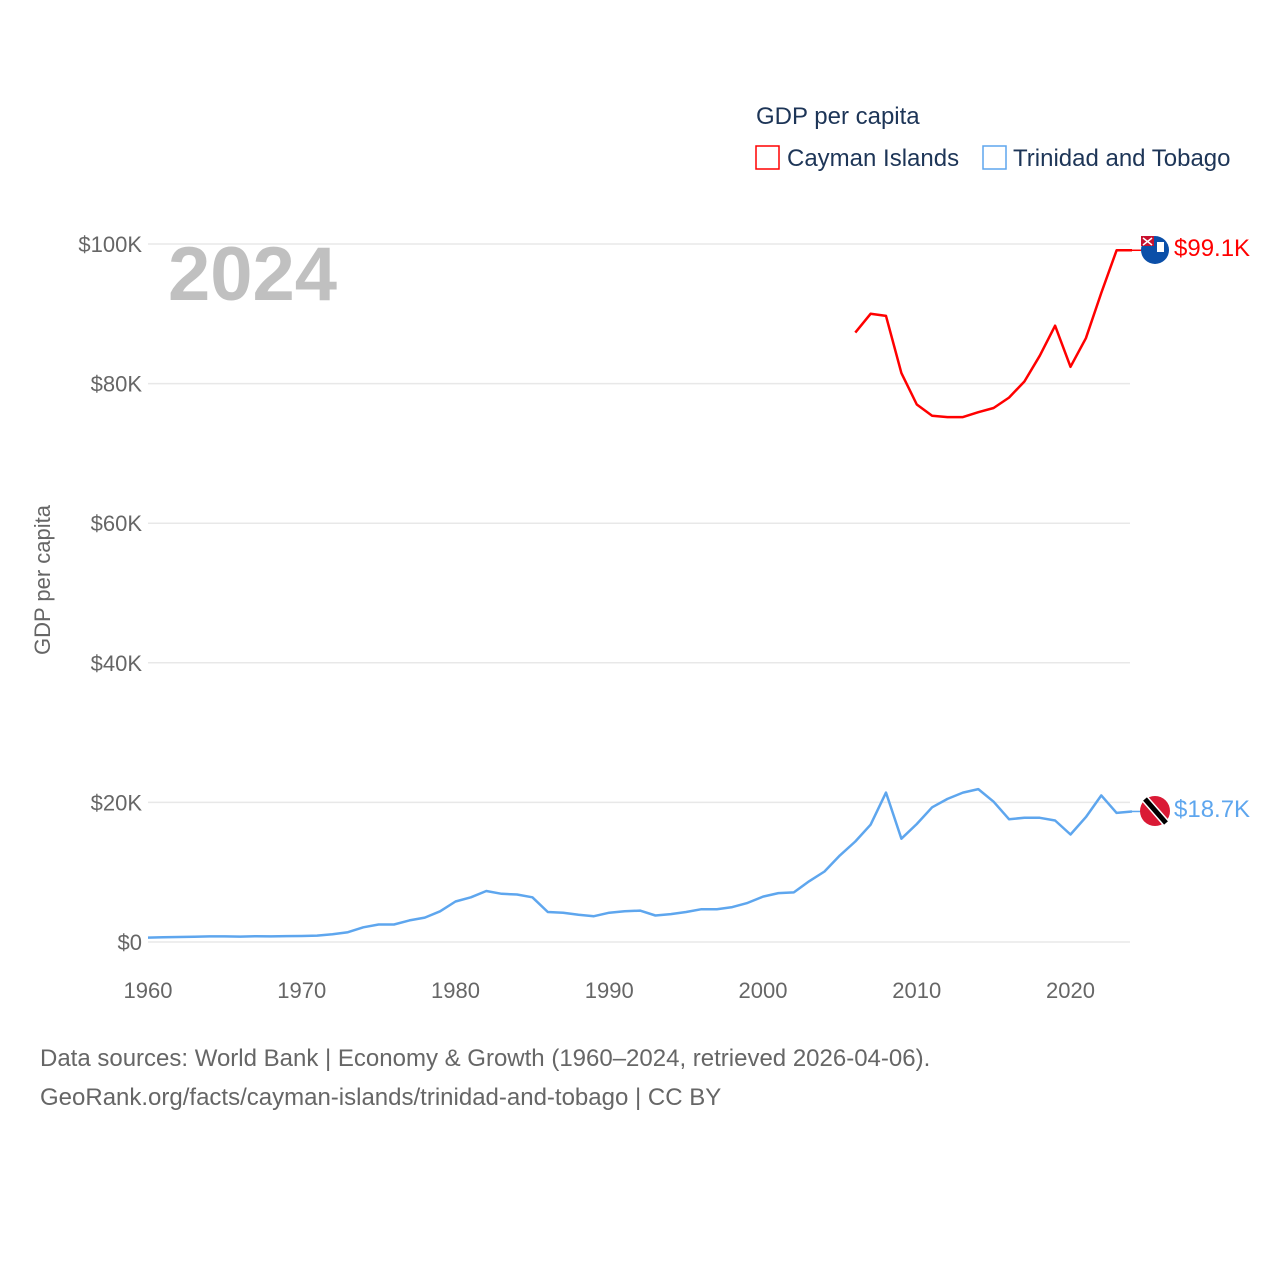 This screenshot has height=1280, width=1280. Describe the element at coordinates (993, 334) in the screenshot. I see `series-line-cayman` at that location.